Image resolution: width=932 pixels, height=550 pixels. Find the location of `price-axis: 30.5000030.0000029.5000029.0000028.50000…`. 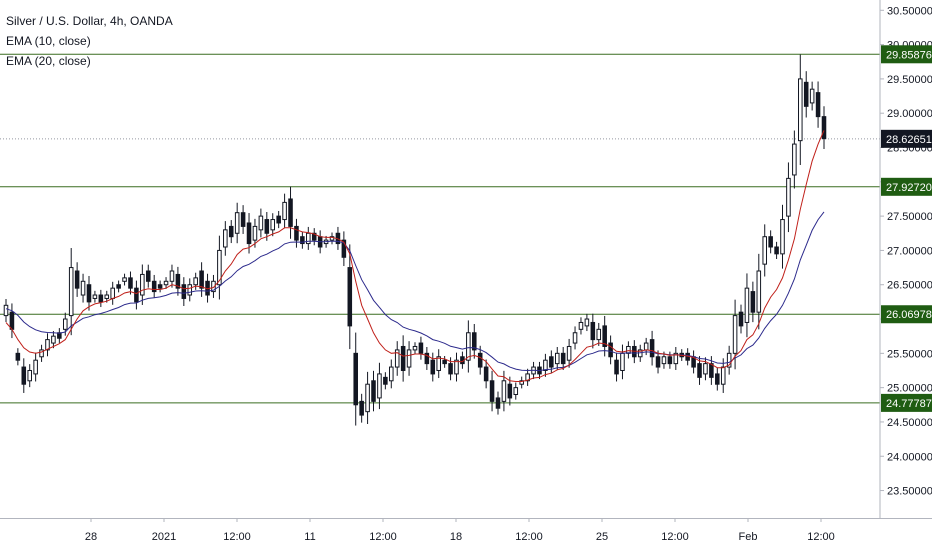

price-axis: 30.5000030.0000029.5000029.0000028.50000… is located at coordinates (905, 259).